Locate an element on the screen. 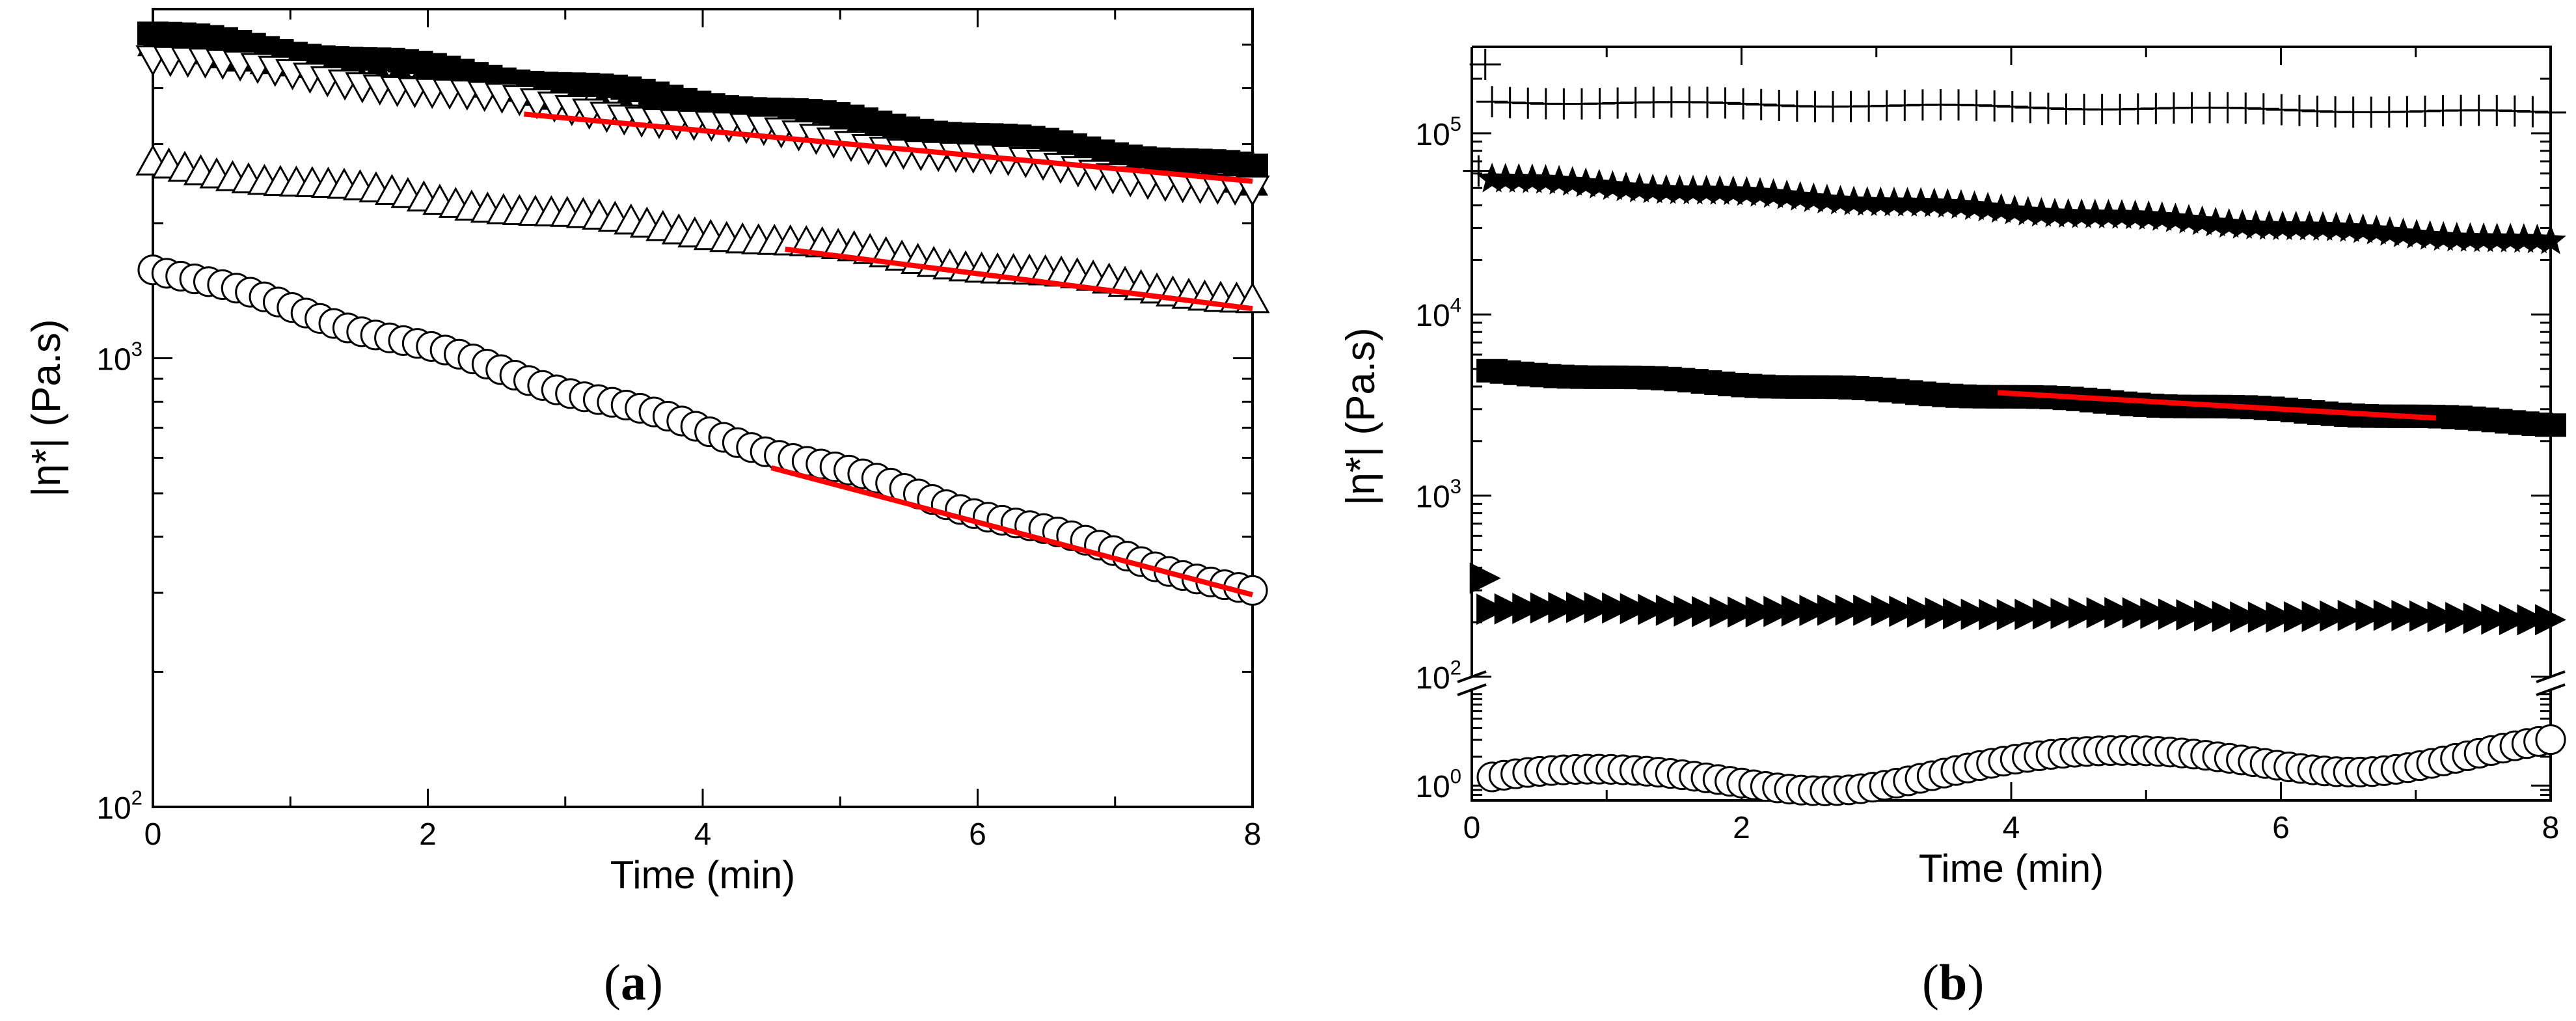 The image size is (2576, 1021). x-tick-label-a: 6 is located at coordinates (977, 834).